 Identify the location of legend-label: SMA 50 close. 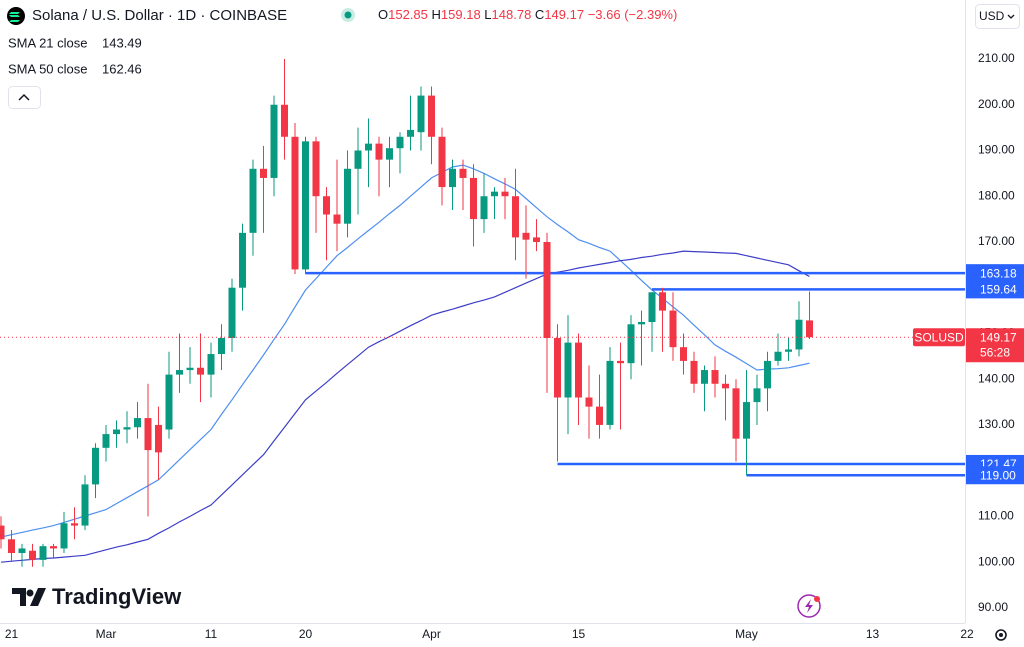
(48, 68).